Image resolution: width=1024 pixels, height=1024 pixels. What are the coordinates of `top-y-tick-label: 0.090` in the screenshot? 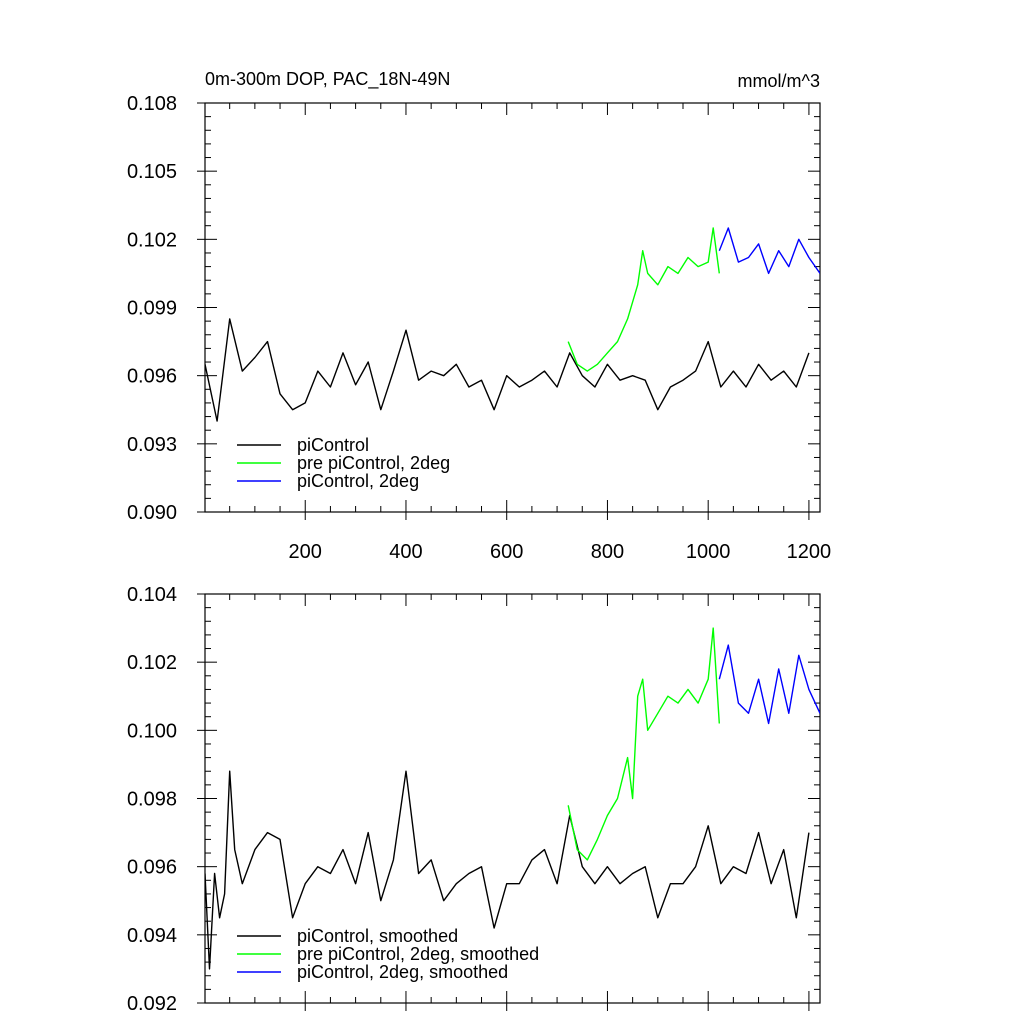 It's located at (152, 513).